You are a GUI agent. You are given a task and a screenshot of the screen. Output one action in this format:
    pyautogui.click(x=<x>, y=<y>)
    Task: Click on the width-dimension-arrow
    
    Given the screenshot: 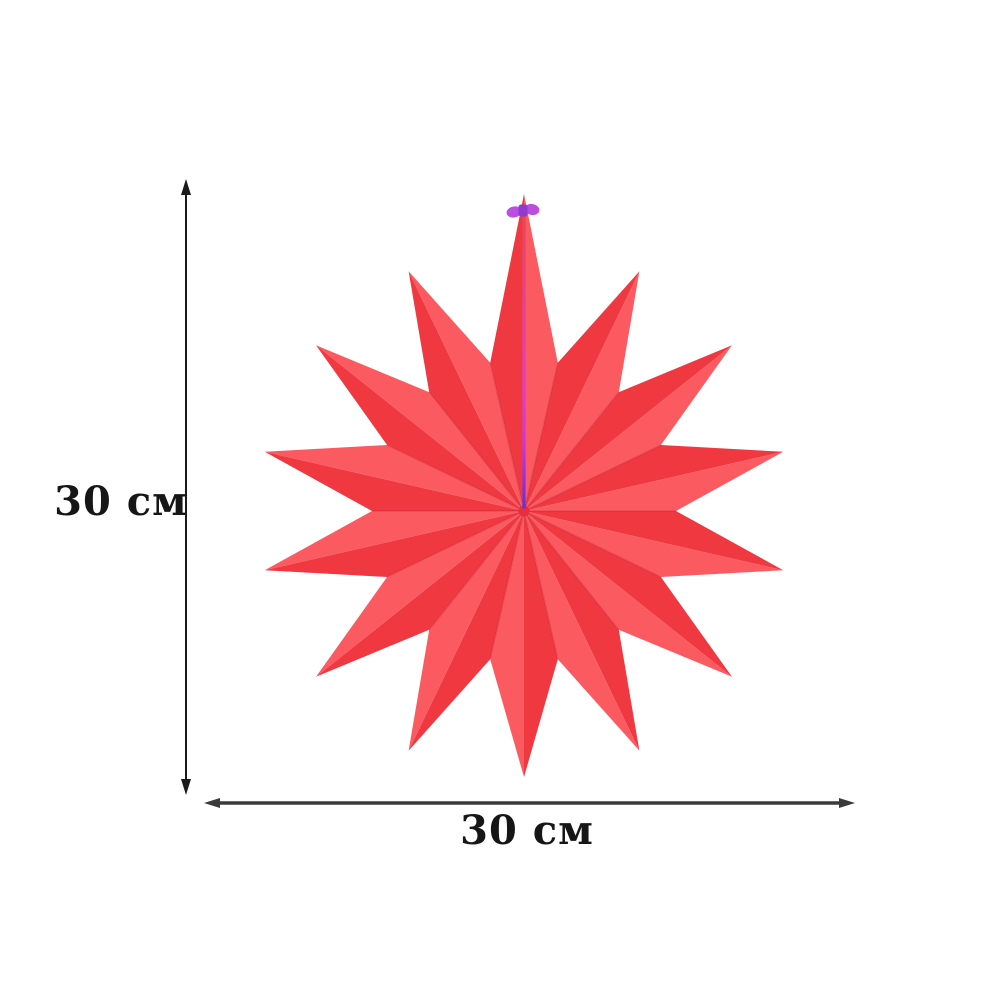 What is the action you would take?
    pyautogui.click(x=529, y=803)
    